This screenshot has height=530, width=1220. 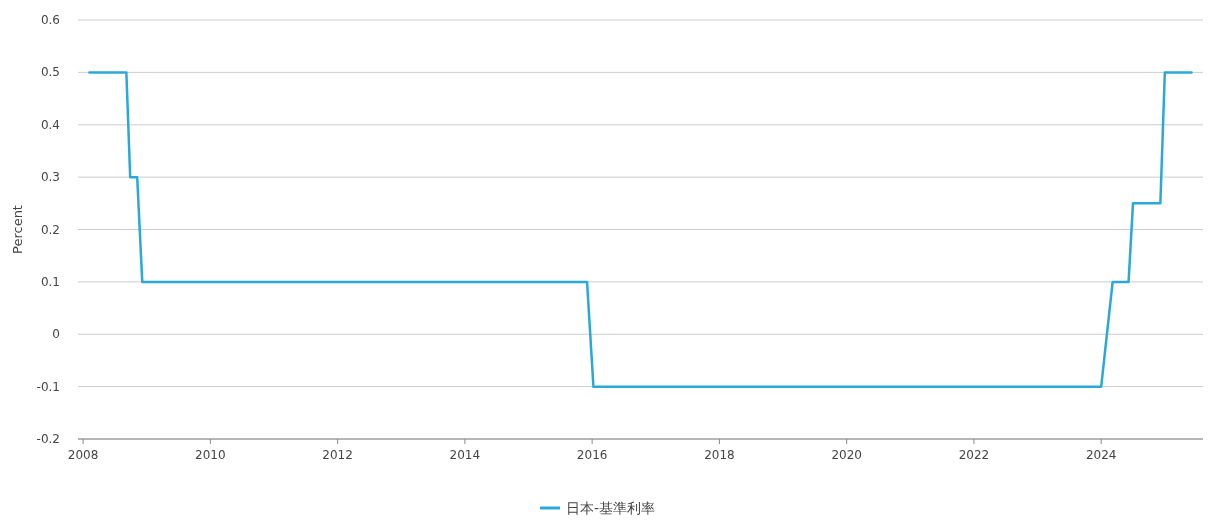 What do you see at coordinates (48, 439) in the screenshot?
I see `y-tick-label: -0.2` at bounding box center [48, 439].